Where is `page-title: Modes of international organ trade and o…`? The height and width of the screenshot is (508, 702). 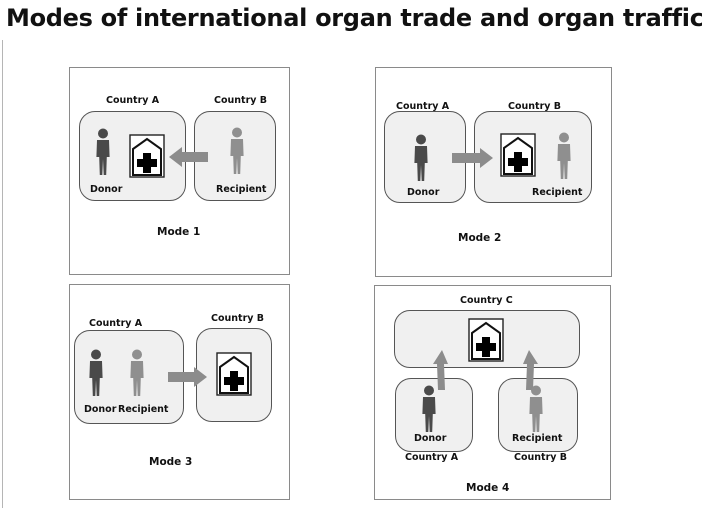
page-title: Modes of international organ trade and o… is located at coordinates (354, 18).